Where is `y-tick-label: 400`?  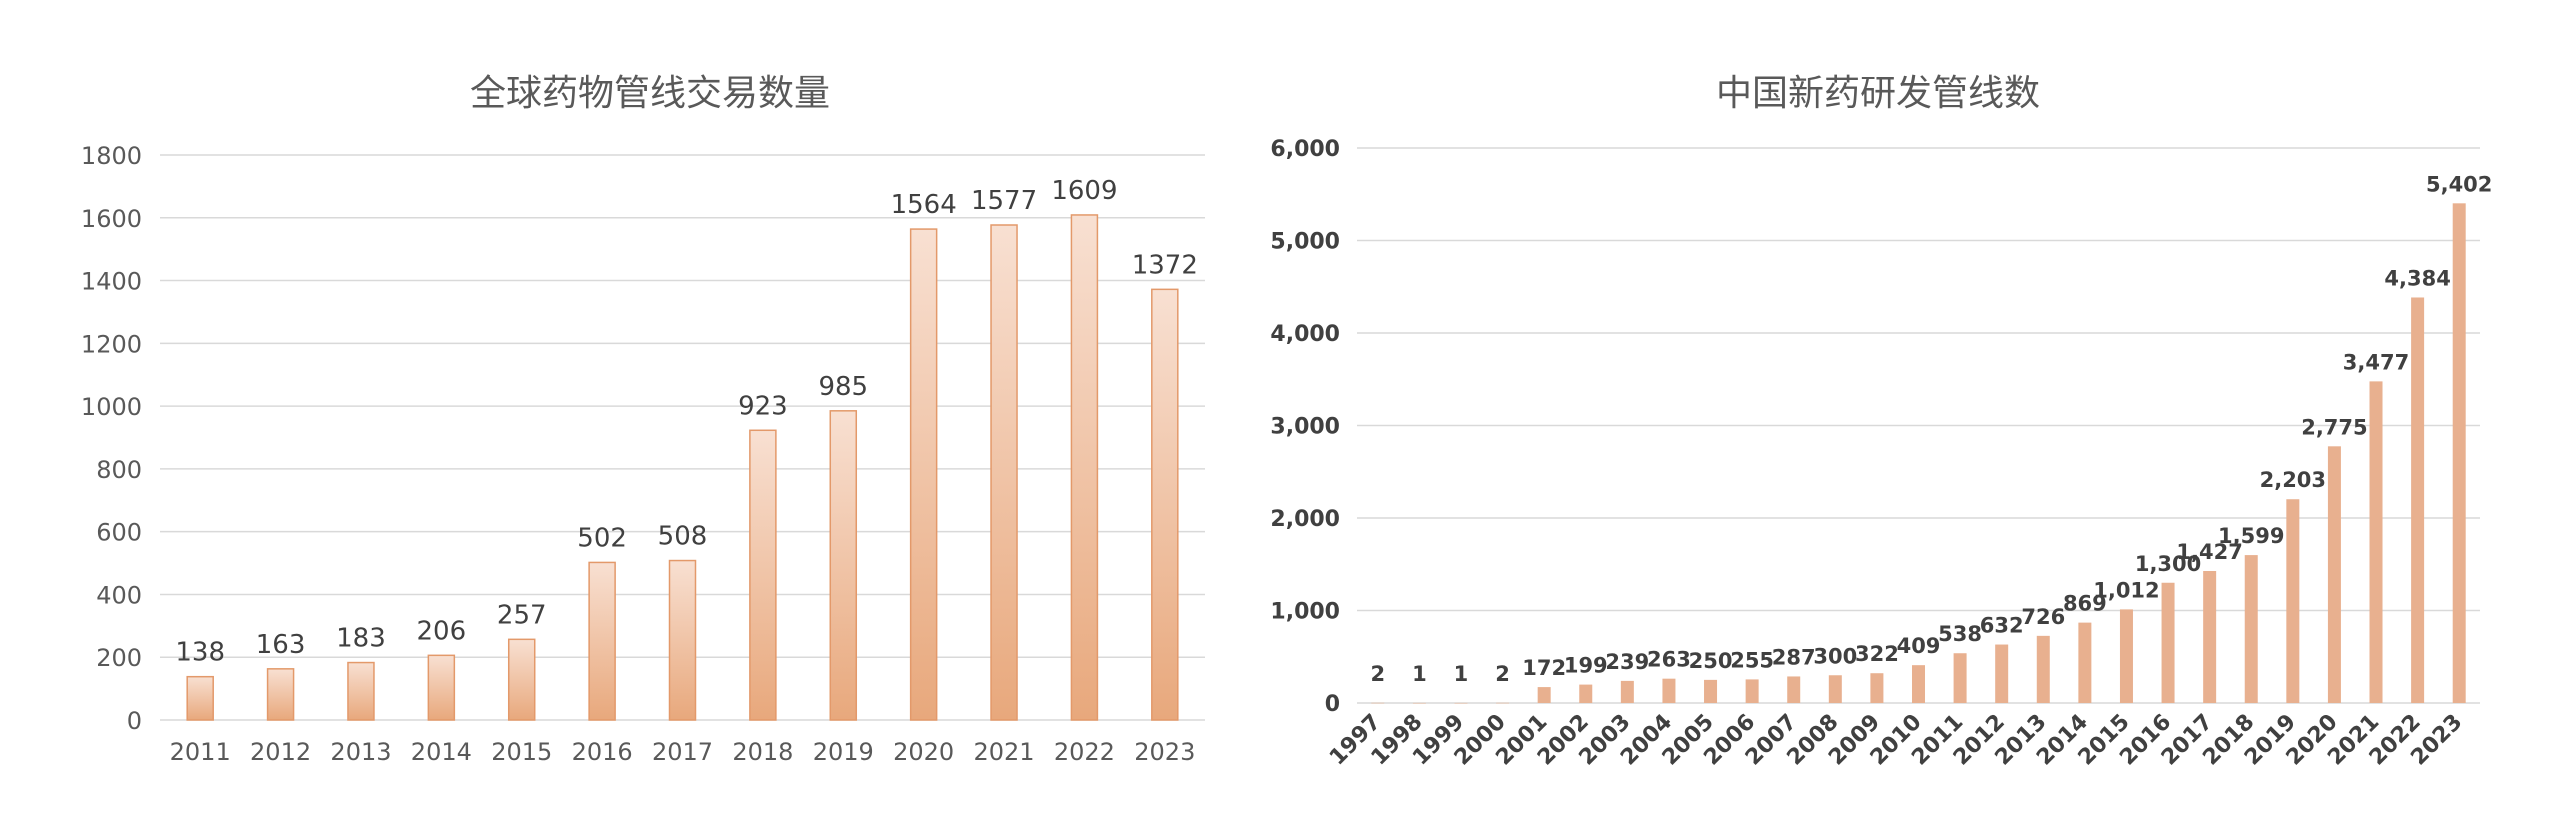
y-tick-label: 400 is located at coordinates (119, 595).